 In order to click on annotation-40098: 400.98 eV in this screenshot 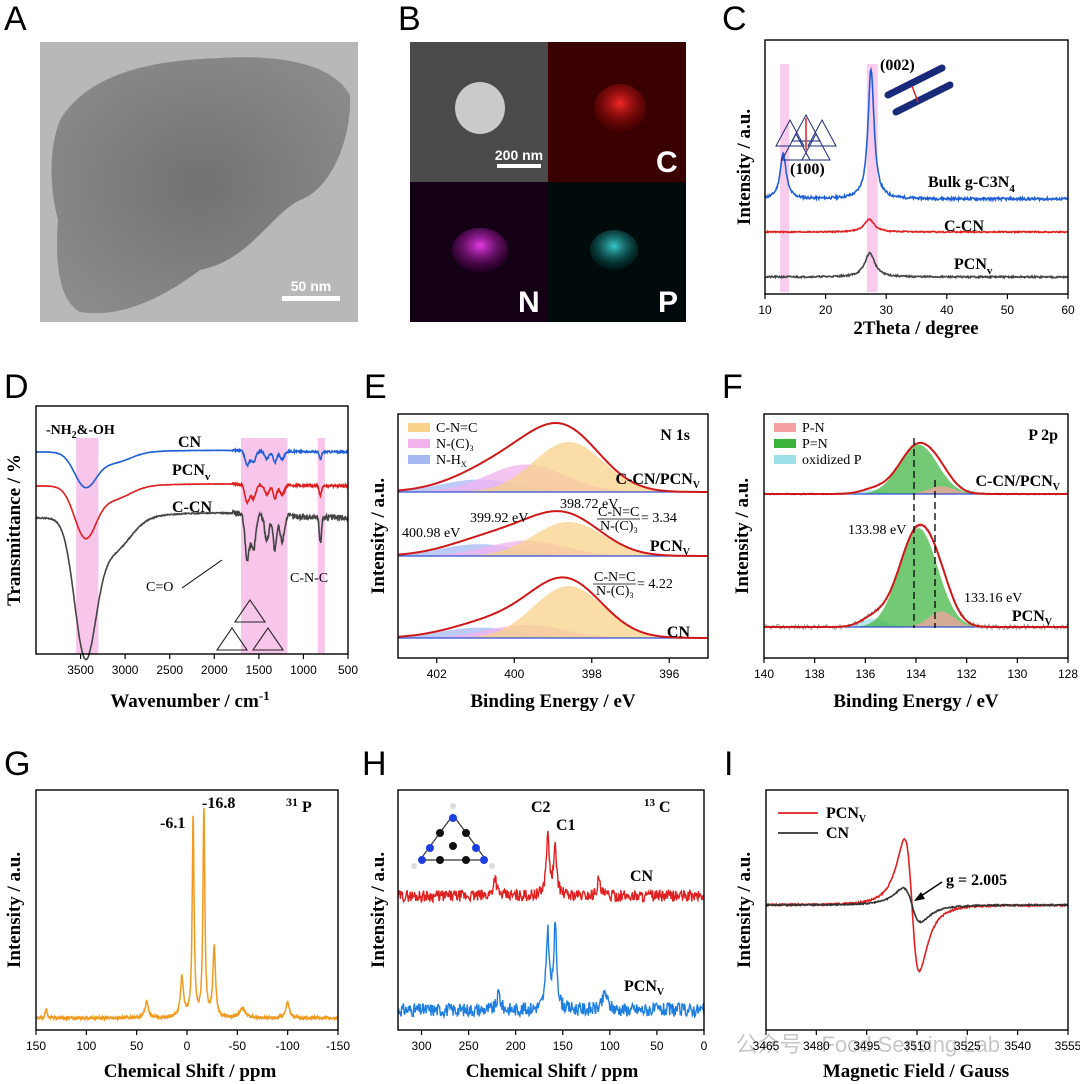, I will do `click(431, 533)`.